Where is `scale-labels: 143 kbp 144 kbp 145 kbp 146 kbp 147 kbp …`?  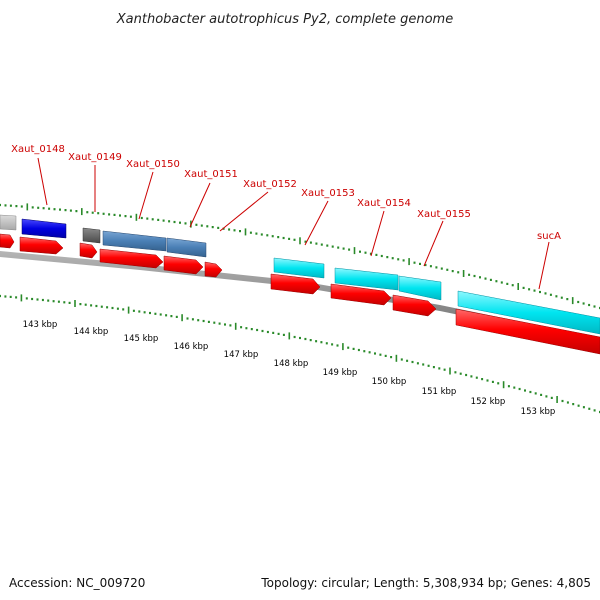
scale-labels: 143 kbp 144 kbp 145 kbp 146 kbp 147 kbp … is located at coordinates (289, 368).